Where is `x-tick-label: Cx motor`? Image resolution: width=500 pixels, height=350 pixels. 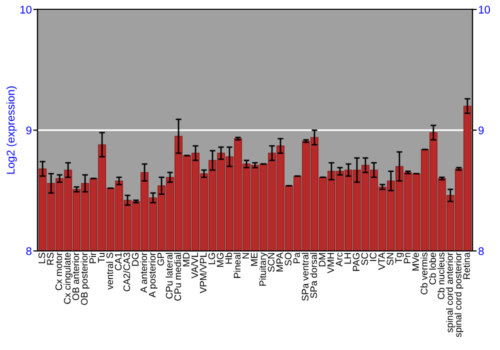 x-tick-label: Cx motor is located at coordinates (58, 271).